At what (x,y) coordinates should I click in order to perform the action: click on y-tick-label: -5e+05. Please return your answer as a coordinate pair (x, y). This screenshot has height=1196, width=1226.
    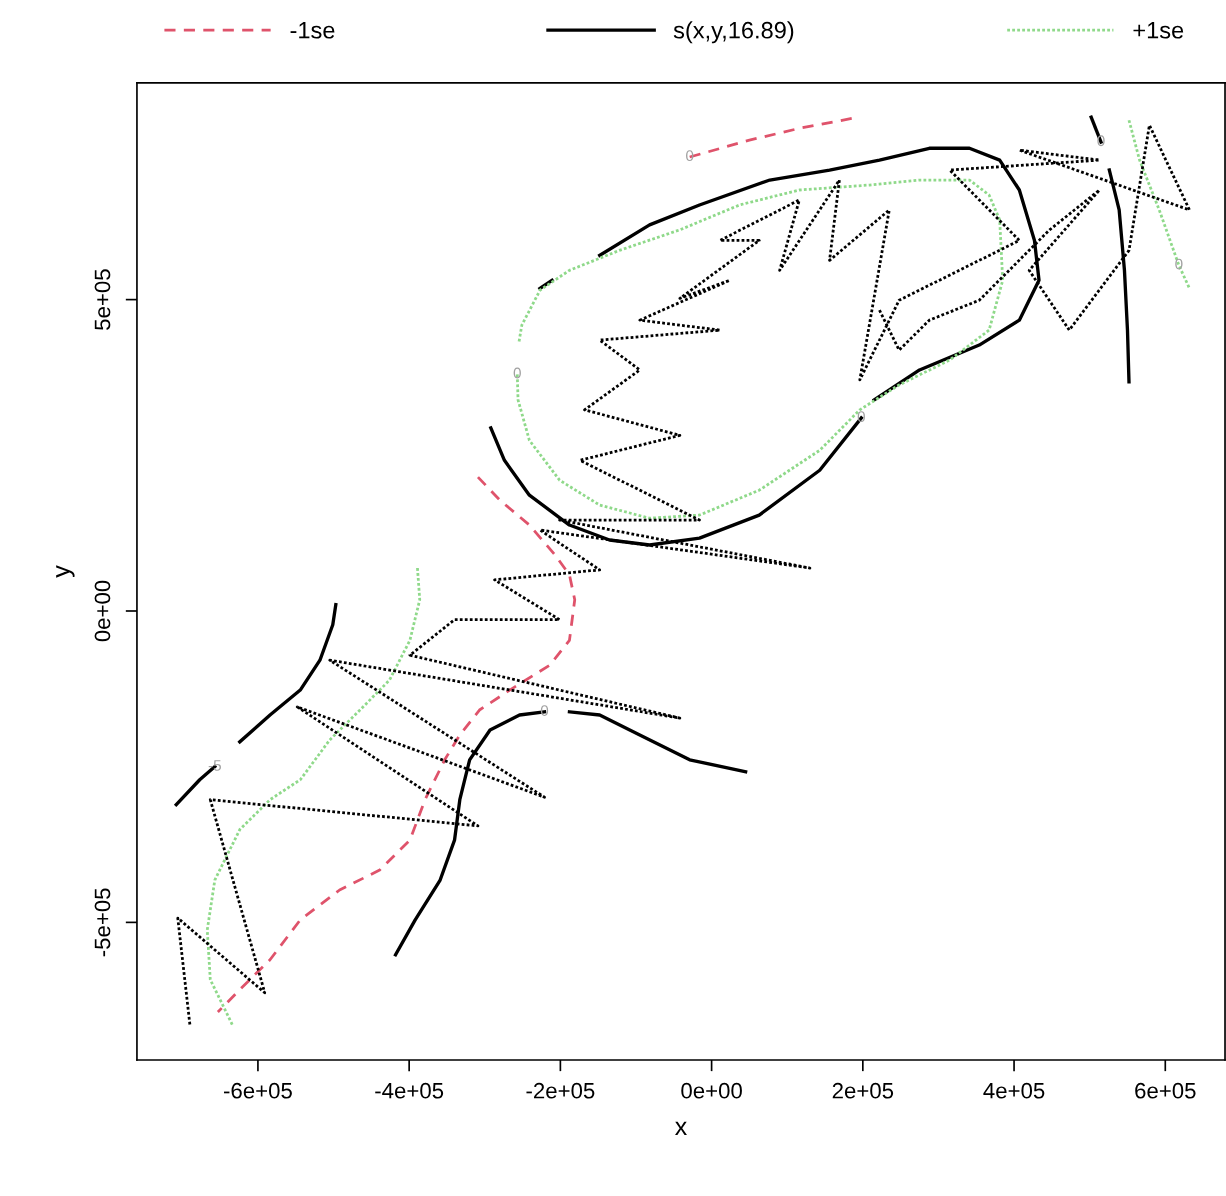
    Looking at the image, I should click on (102, 922).